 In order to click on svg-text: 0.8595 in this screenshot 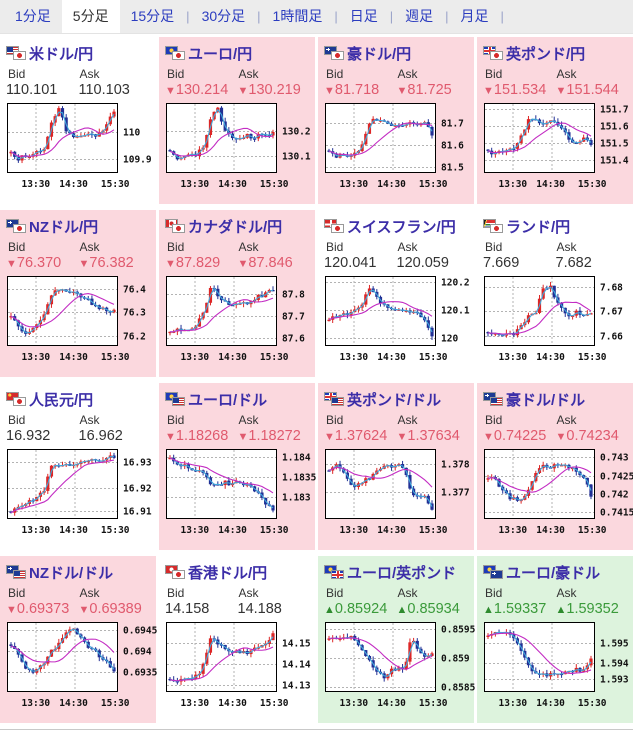, I will do `click(458, 630)`.